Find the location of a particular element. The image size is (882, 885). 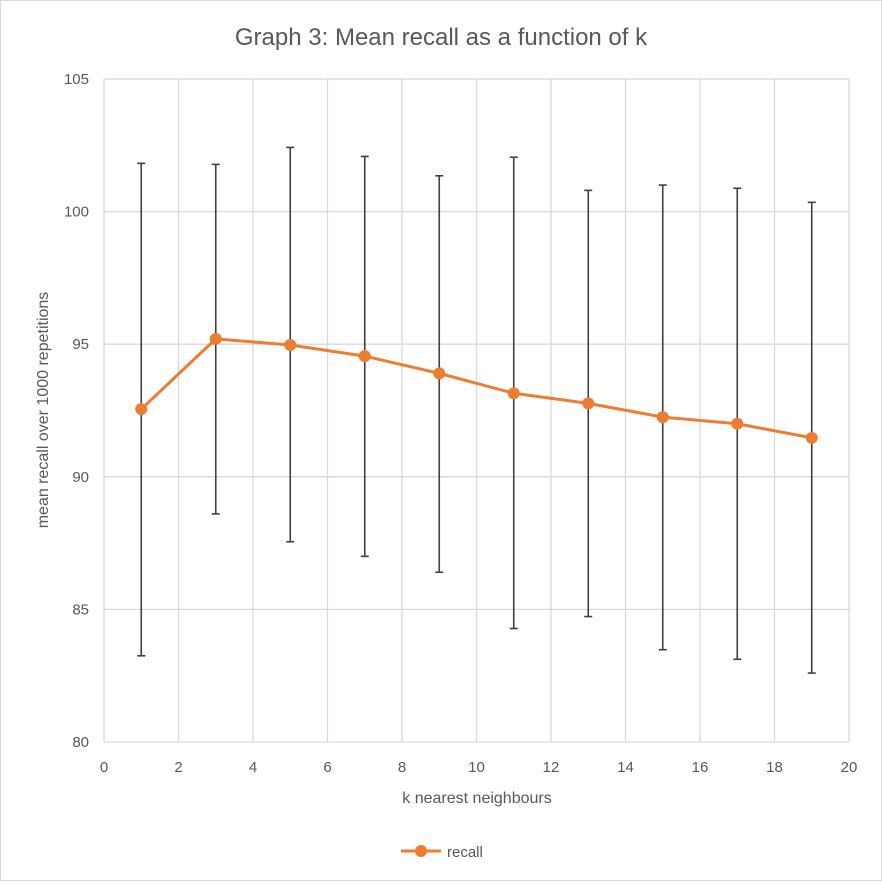

x-tick-label: 12 is located at coordinates (551, 767).